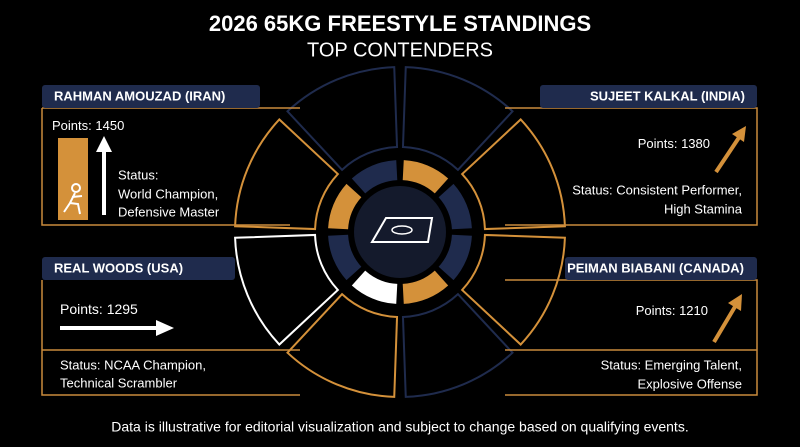  What do you see at coordinates (693, 310) in the screenshot?
I see `points-value: 1210` at bounding box center [693, 310].